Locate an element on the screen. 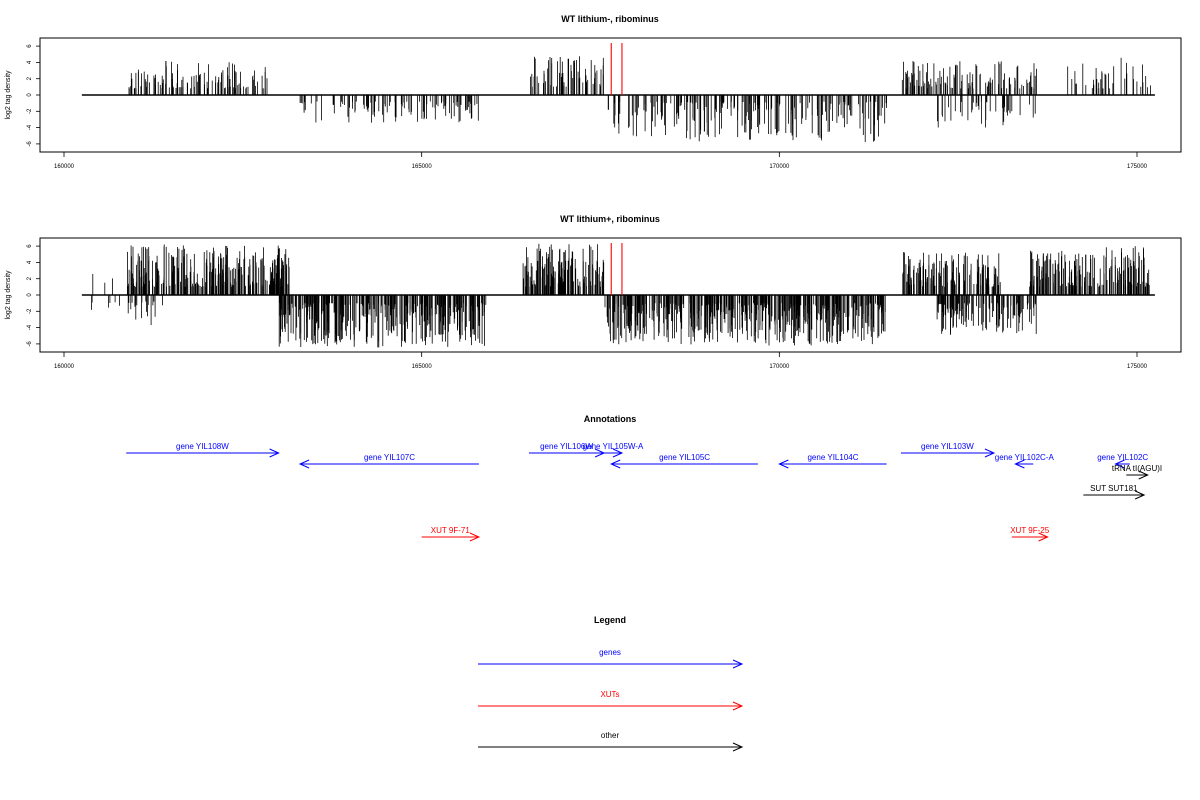 The image size is (1200, 800). annotation-feature: gene YIL108W is located at coordinates (203, 450).